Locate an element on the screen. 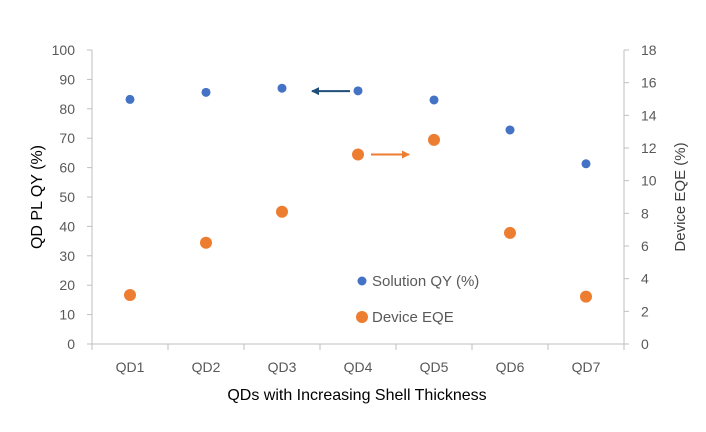 Image resolution: width=706 pixels, height=432 pixels. y-tick-label-right: 10 is located at coordinates (649, 181).